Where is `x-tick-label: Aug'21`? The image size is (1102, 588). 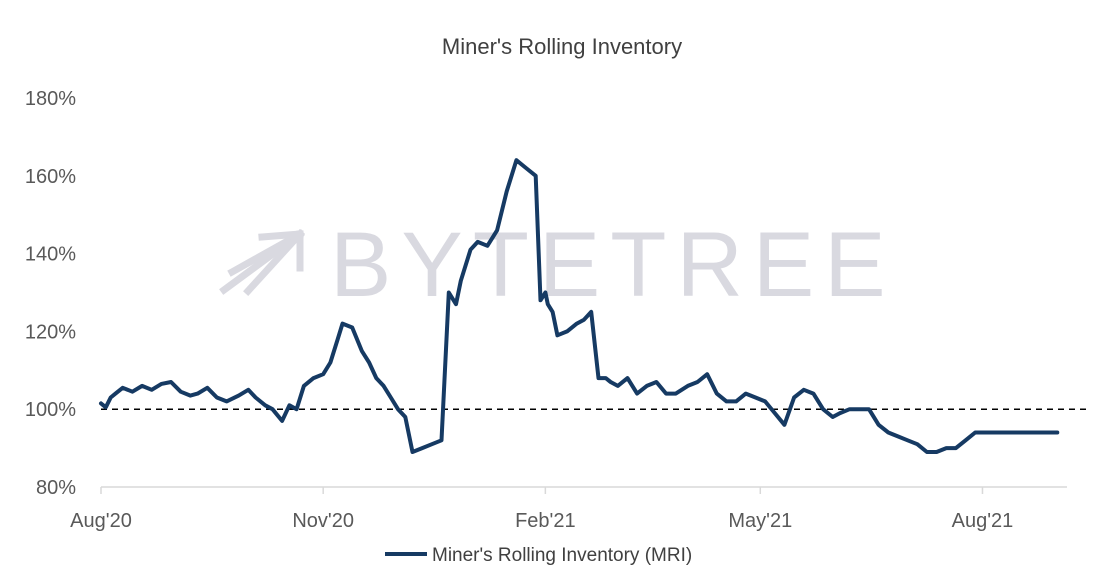
x-tick-label: Aug'21 is located at coordinates (983, 521).